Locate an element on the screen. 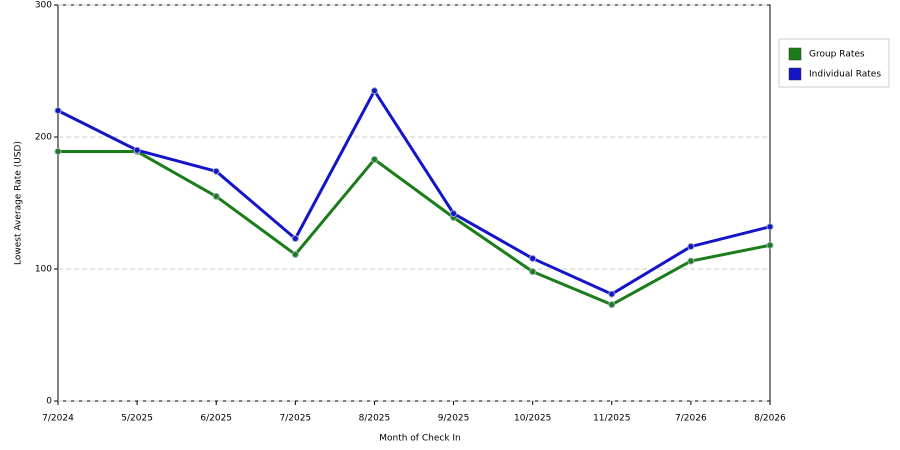  legend-label: Individual Rates is located at coordinates (845, 75).